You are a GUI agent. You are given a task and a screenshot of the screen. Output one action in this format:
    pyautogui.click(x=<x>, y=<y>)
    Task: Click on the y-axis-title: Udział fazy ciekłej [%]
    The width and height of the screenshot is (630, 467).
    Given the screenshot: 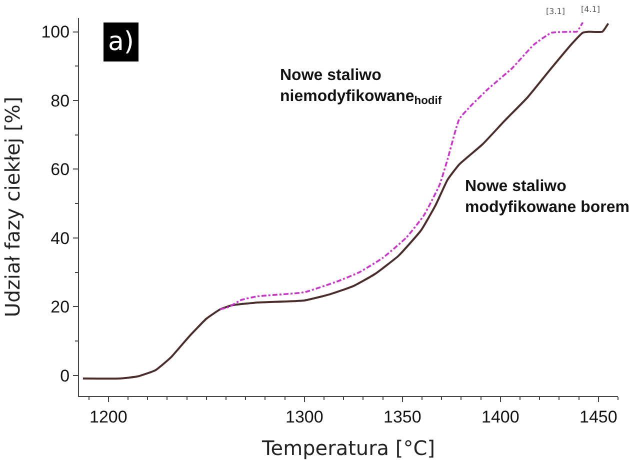 What is the action you would take?
    pyautogui.click(x=12, y=207)
    